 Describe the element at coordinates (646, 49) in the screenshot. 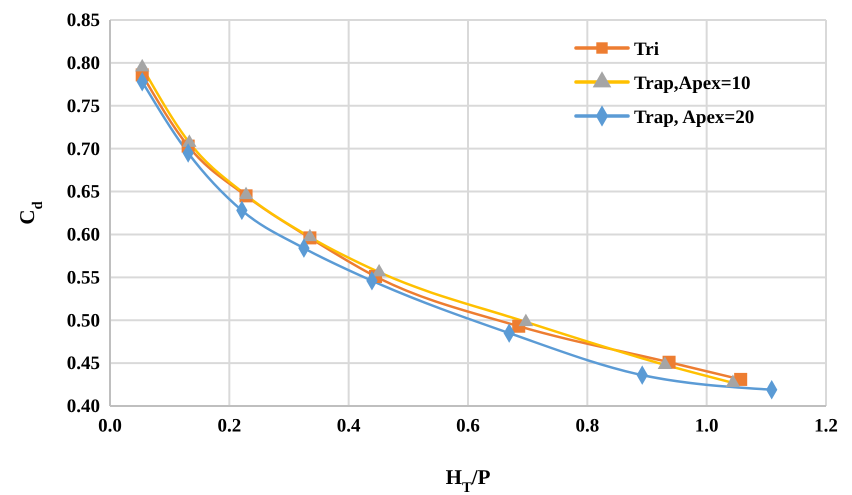

I see `legend-label: Tri` at that location.